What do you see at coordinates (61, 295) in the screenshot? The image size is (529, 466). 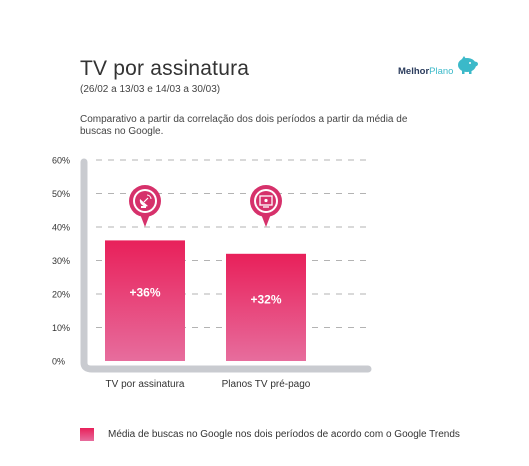 I see `y-tick-label: 20%` at bounding box center [61, 295].